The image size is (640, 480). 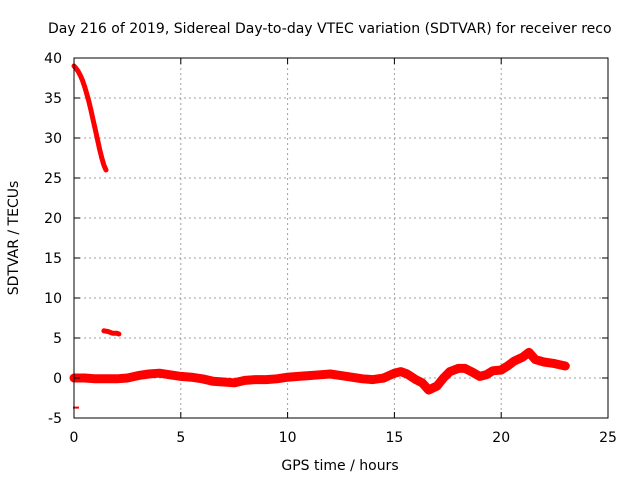 I want to click on y-tick-label: 5, so click(x=57, y=339).